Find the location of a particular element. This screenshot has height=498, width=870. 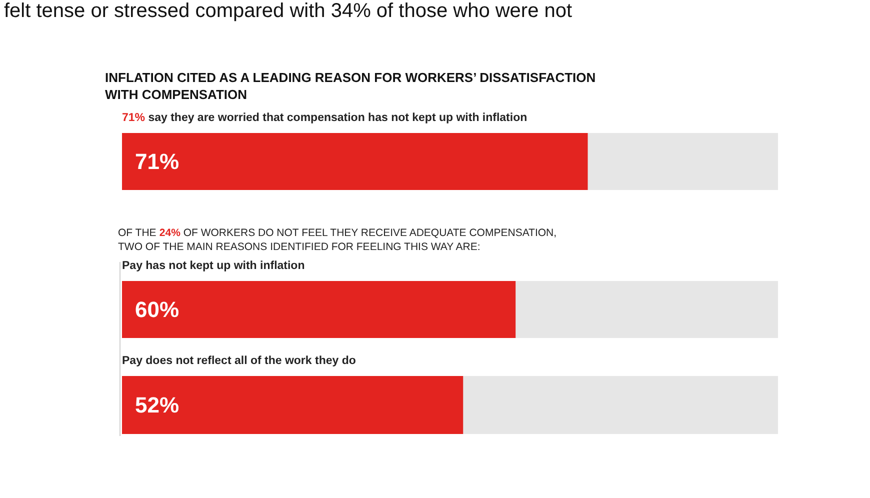

data-label: 60% is located at coordinates (157, 309).